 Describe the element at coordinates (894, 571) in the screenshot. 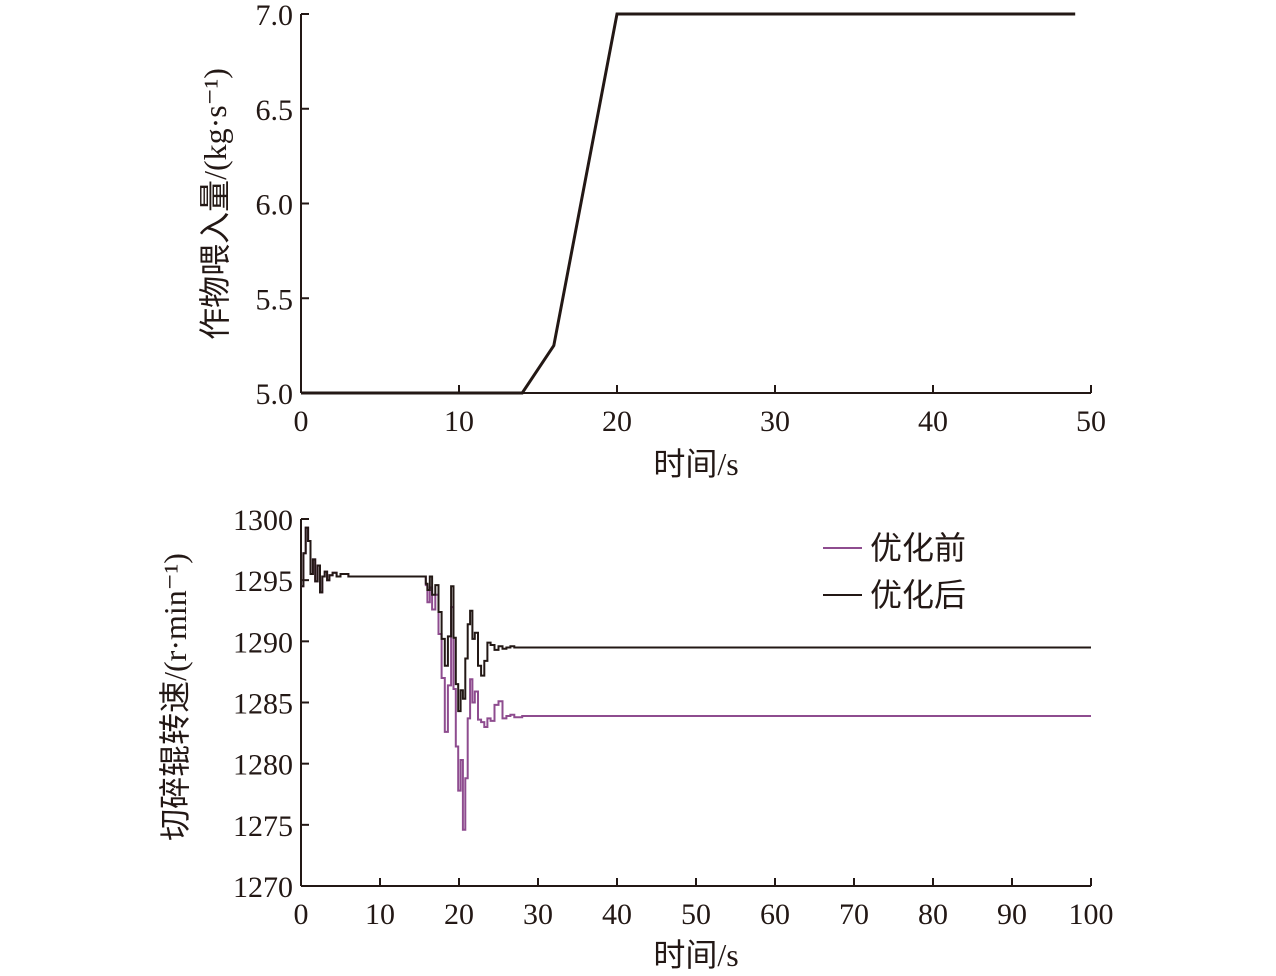

I see `legend: 优化前 优化后` at that location.